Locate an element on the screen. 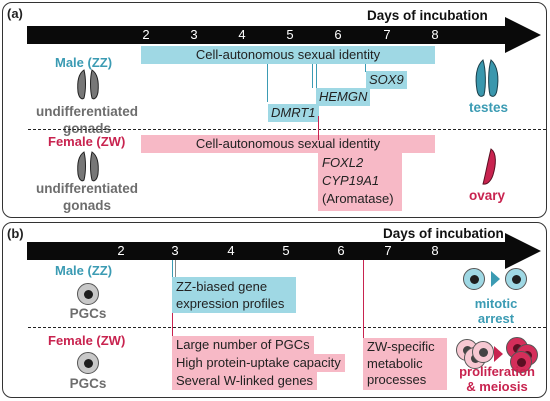  meiosis-line: & meiosis is located at coordinates (497, 386).